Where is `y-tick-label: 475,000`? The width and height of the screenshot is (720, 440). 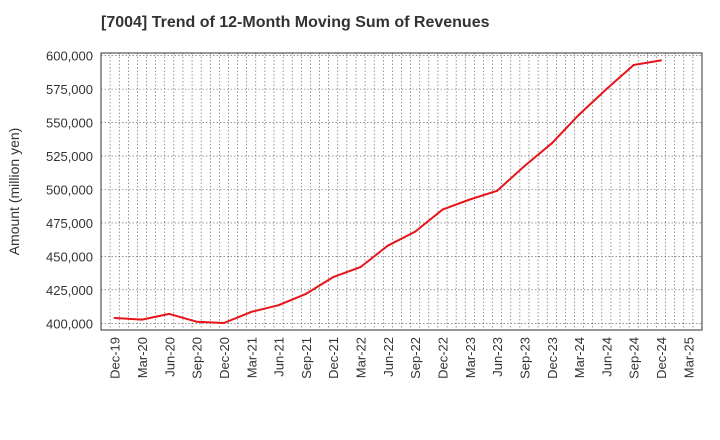
y-tick-label: 475,000 is located at coordinates (69, 223).